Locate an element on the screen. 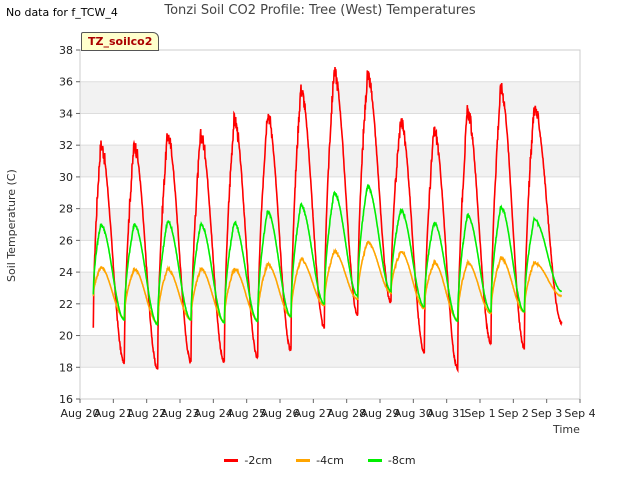 The height and width of the screenshot is (480, 640). series-line-4cm is located at coordinates (327, 282).